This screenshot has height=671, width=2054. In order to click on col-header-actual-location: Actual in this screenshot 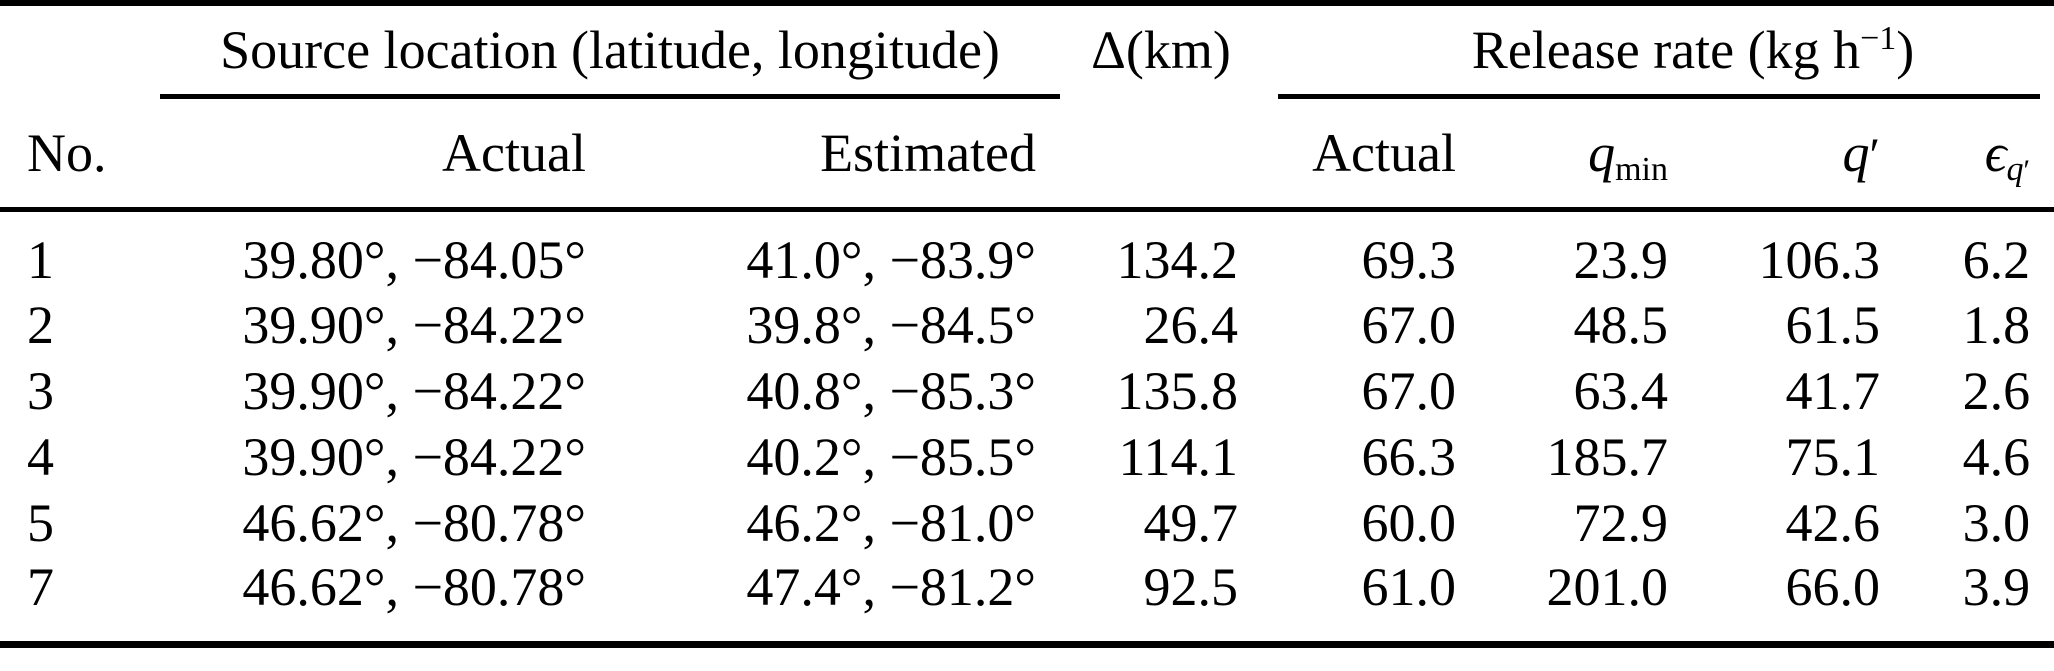, I will do `click(385, 155)`.